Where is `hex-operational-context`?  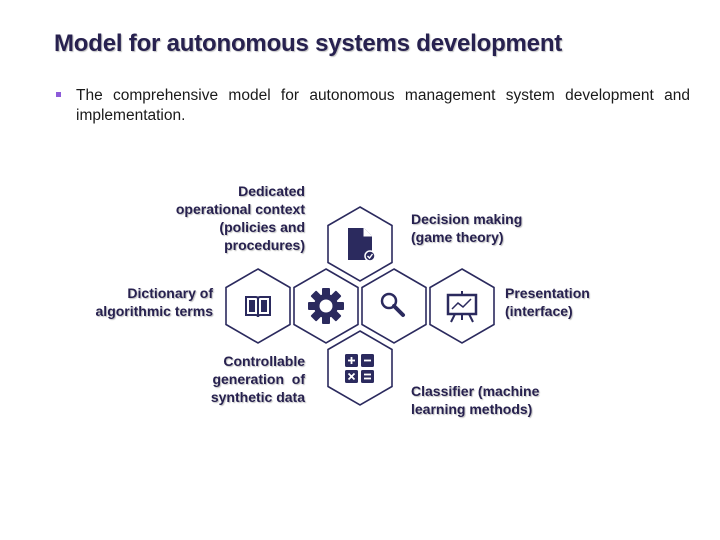
hex-operational-context is located at coordinates (360, 244).